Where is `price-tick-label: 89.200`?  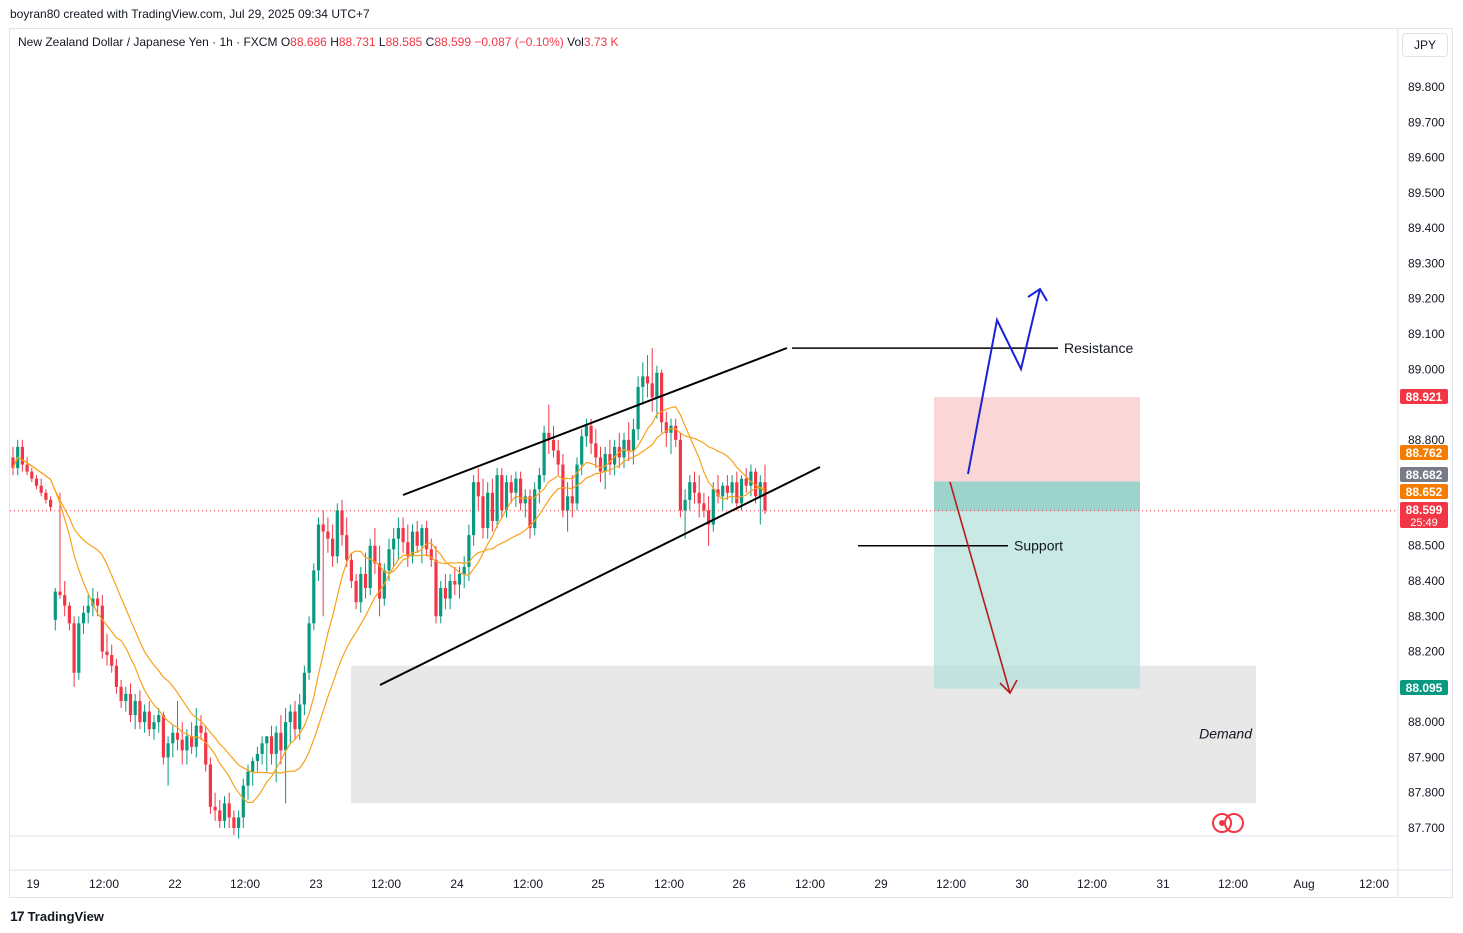 price-tick-label: 89.200 is located at coordinates (1426, 299).